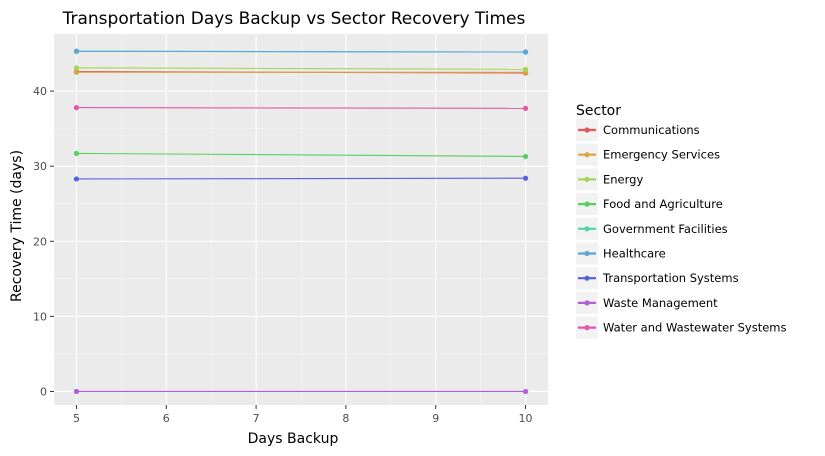 Image resolution: width=825 pixels, height=456 pixels. What do you see at coordinates (634, 254) in the screenshot?
I see `legend-label: Healthcare` at bounding box center [634, 254].